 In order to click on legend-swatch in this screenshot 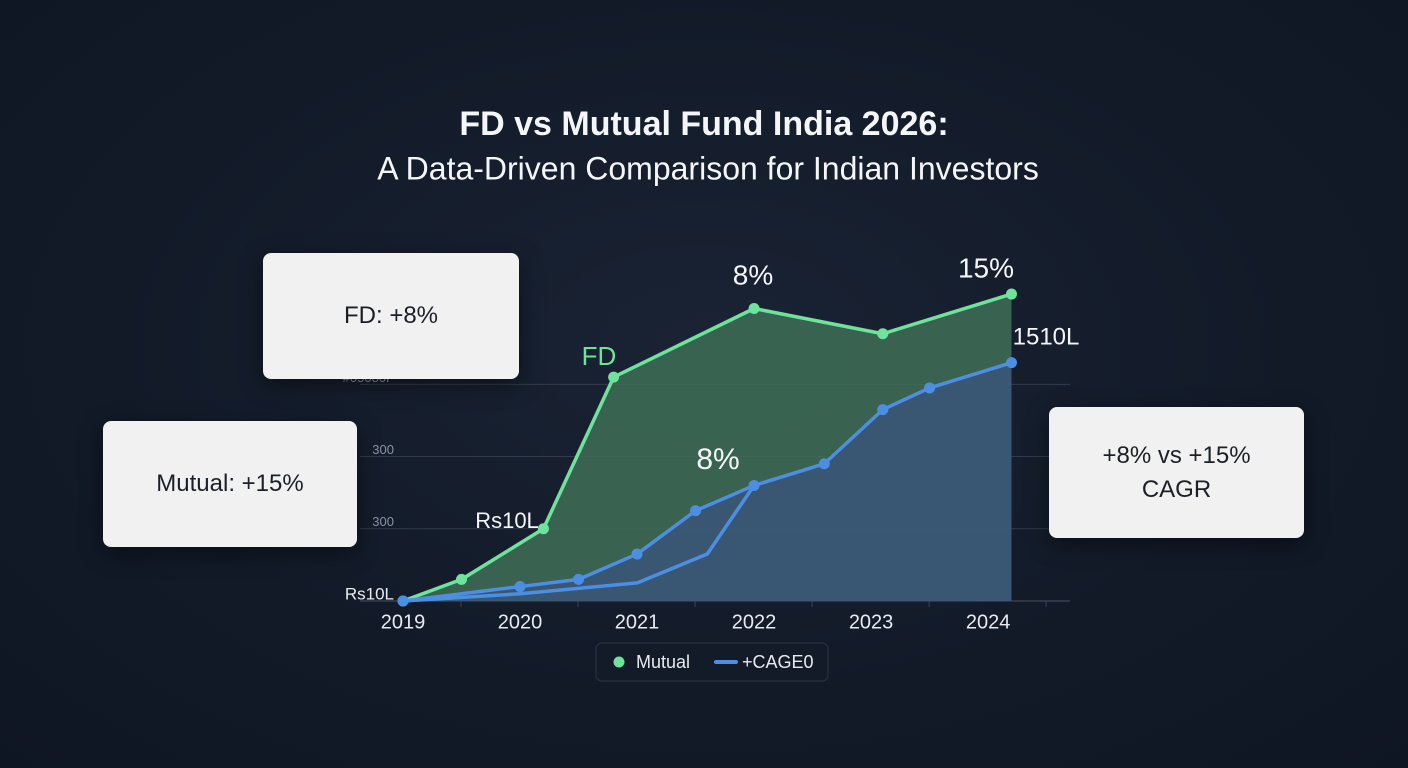, I will do `click(619, 662)`.